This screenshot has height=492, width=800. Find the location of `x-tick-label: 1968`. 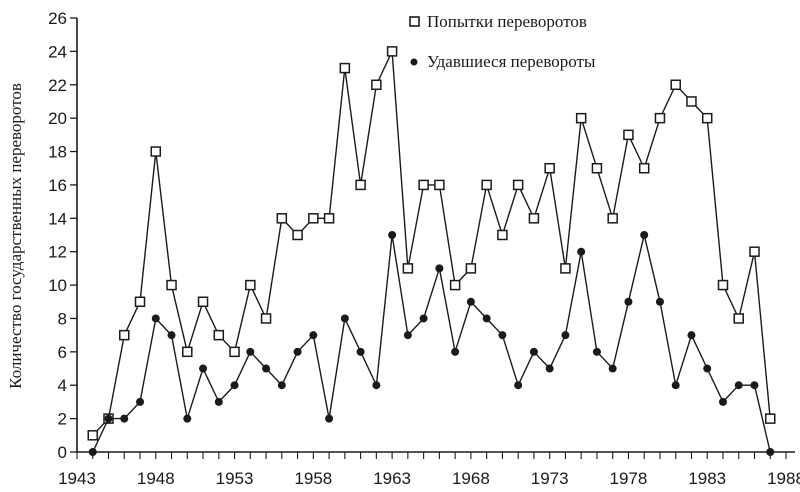

x-tick-label: 1968 is located at coordinates (471, 478).